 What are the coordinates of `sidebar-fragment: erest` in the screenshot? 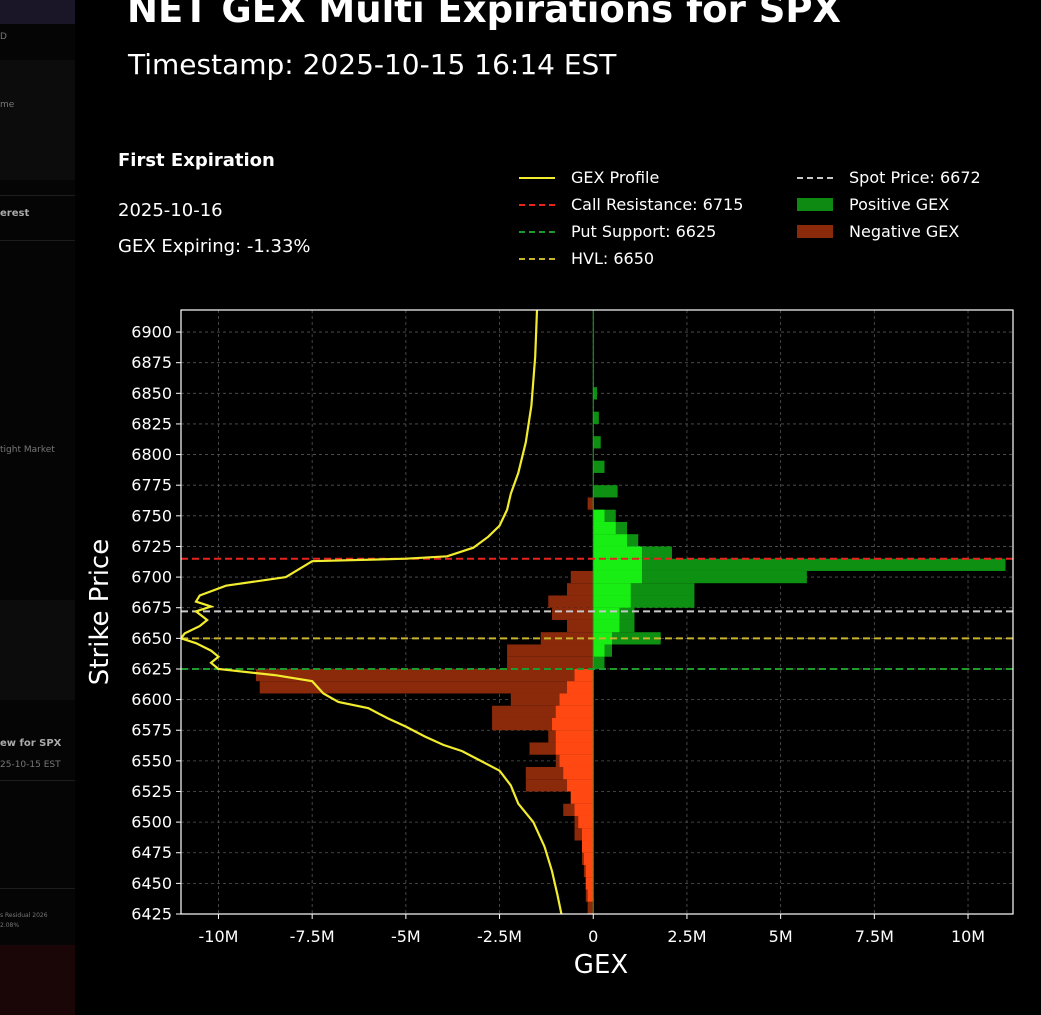 It's located at (15, 213).